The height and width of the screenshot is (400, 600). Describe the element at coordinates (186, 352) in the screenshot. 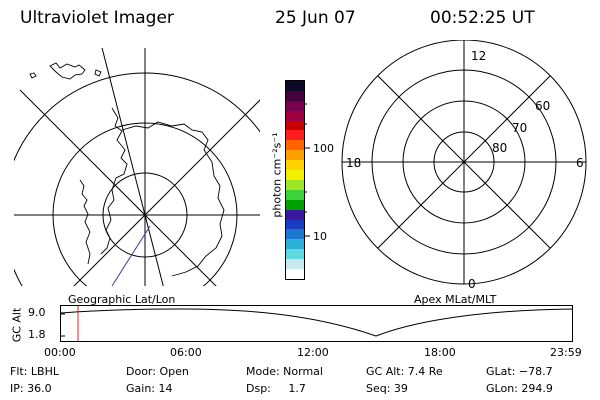

I see `xtick-0600: 06:00` at that location.